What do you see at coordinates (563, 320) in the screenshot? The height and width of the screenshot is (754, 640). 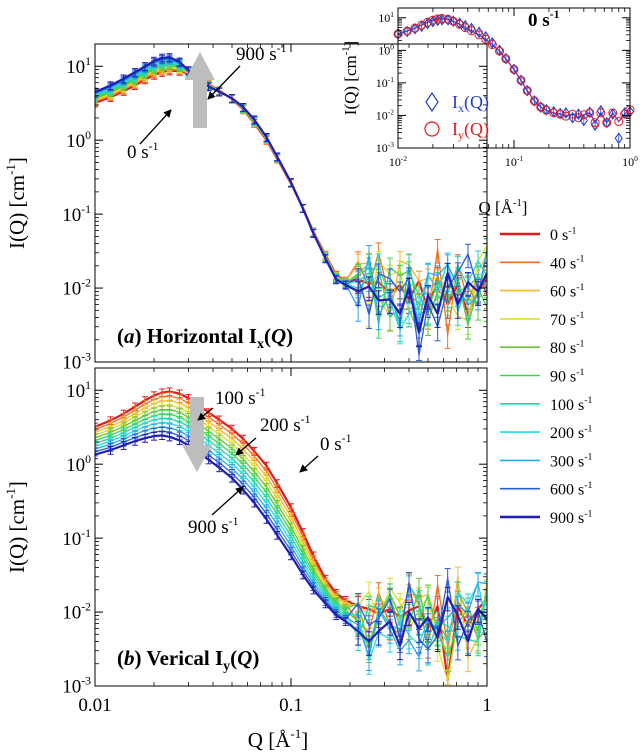 I see `label-base: 70 s` at bounding box center [563, 320].